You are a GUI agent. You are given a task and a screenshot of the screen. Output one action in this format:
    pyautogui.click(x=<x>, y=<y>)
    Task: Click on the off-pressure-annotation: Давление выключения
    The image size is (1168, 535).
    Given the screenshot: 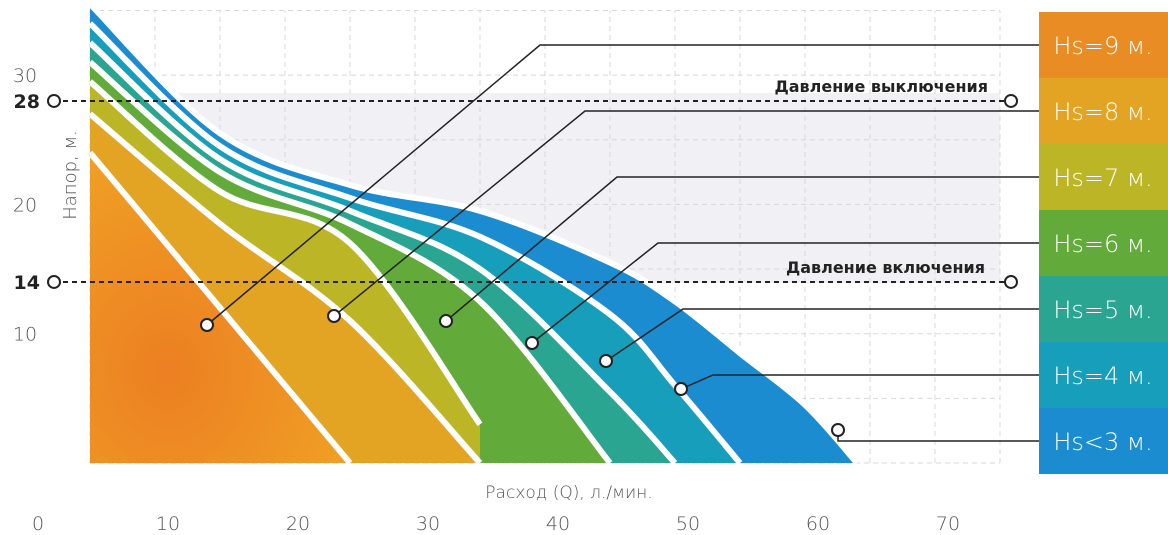 What is the action you would take?
    pyautogui.click(x=881, y=86)
    